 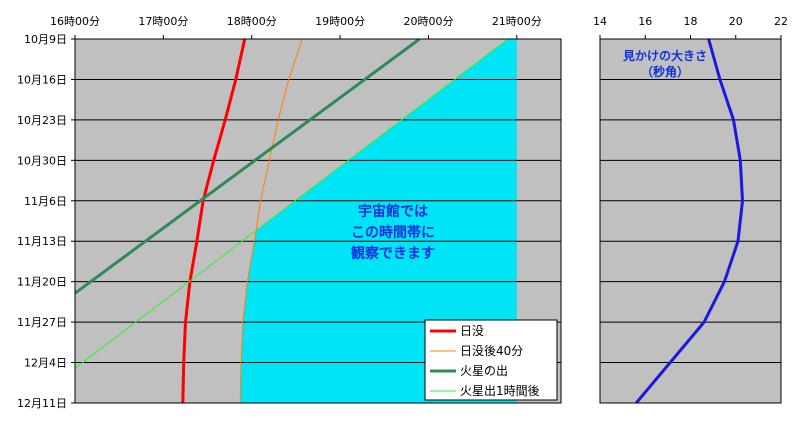 I want to click on side-title-line-1: 見かけの大きさ, so click(x=664, y=55).